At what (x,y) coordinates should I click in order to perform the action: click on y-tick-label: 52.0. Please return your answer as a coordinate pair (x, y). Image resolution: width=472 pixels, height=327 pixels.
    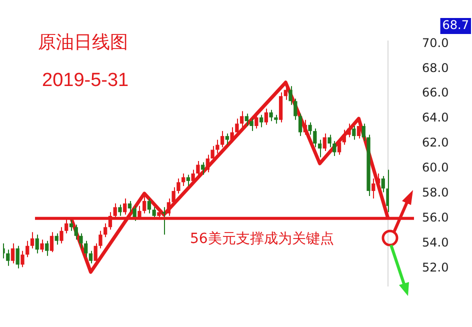
    Looking at the image, I should click on (435, 267).